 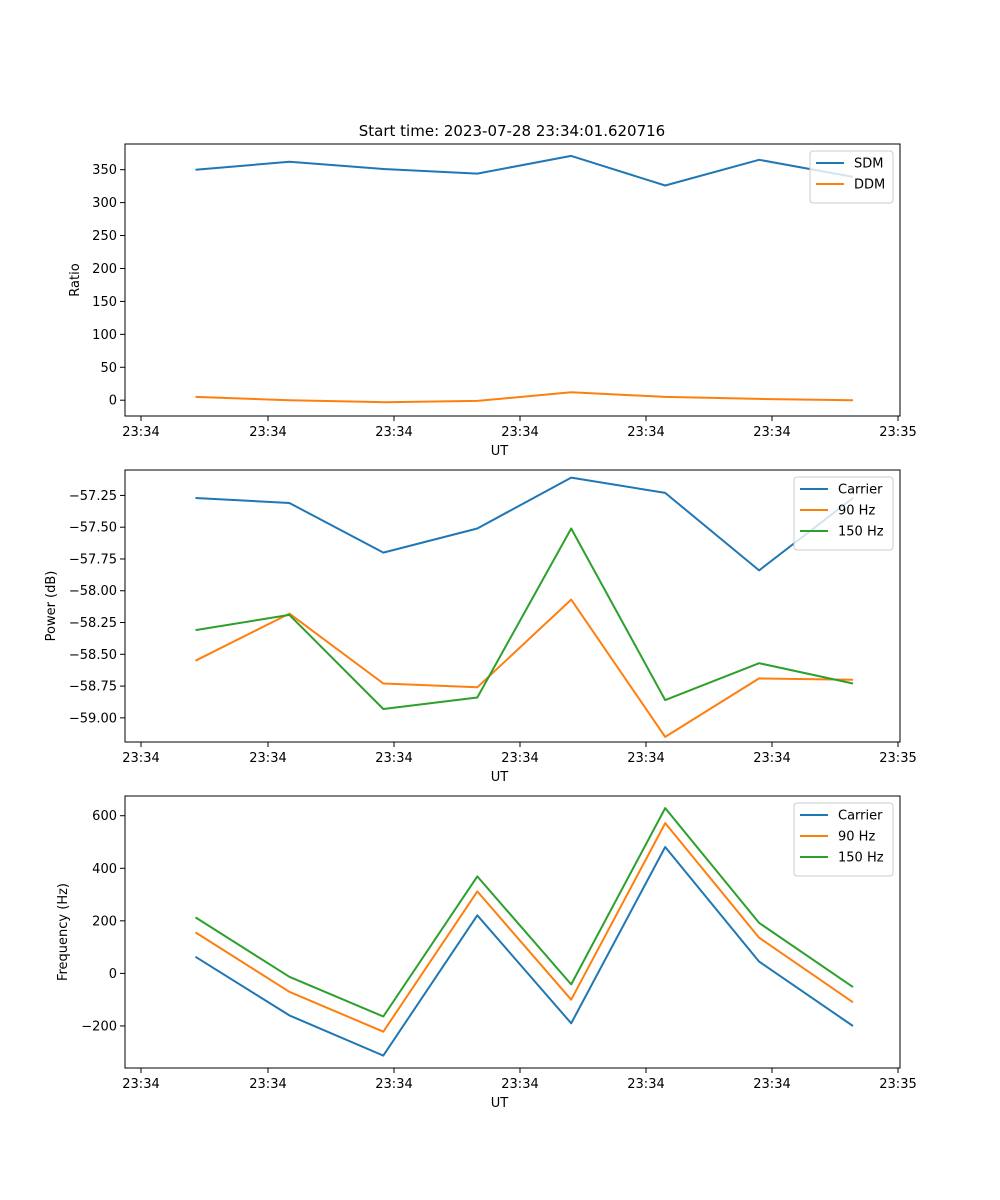 What do you see at coordinates (63, 932) in the screenshot?
I see `y-axis-label: Frequency (Hz)` at bounding box center [63, 932].